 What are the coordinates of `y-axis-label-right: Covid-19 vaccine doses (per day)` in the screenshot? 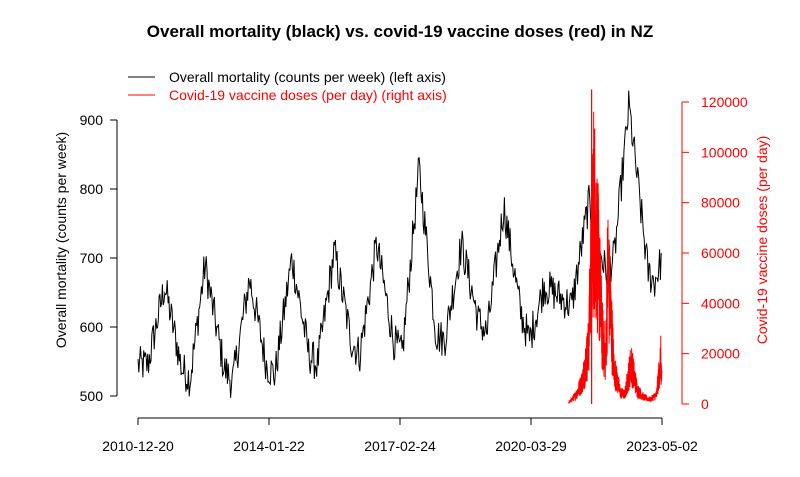 It's located at (762, 240).